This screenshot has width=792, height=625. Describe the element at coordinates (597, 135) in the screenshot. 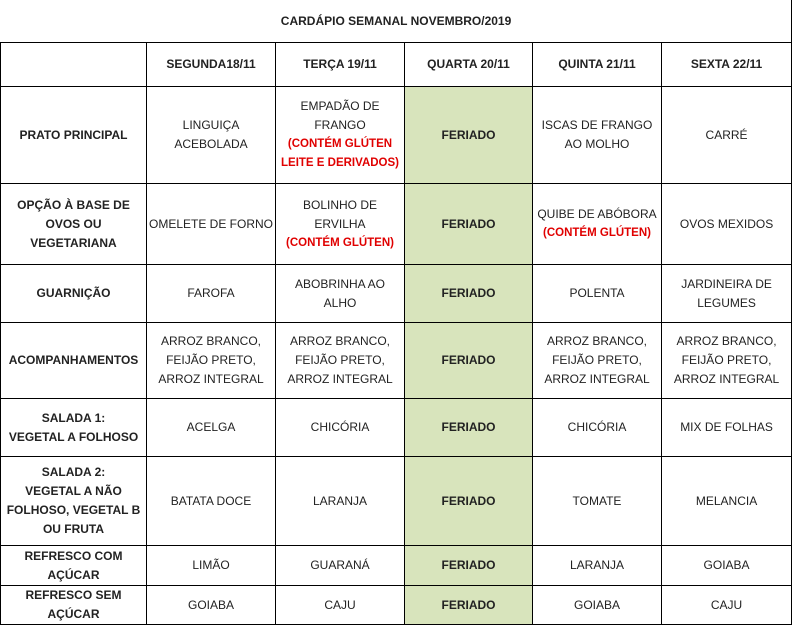

I see `menu-cell: ISCAS DE FRANGO AO MOLHO` at that location.